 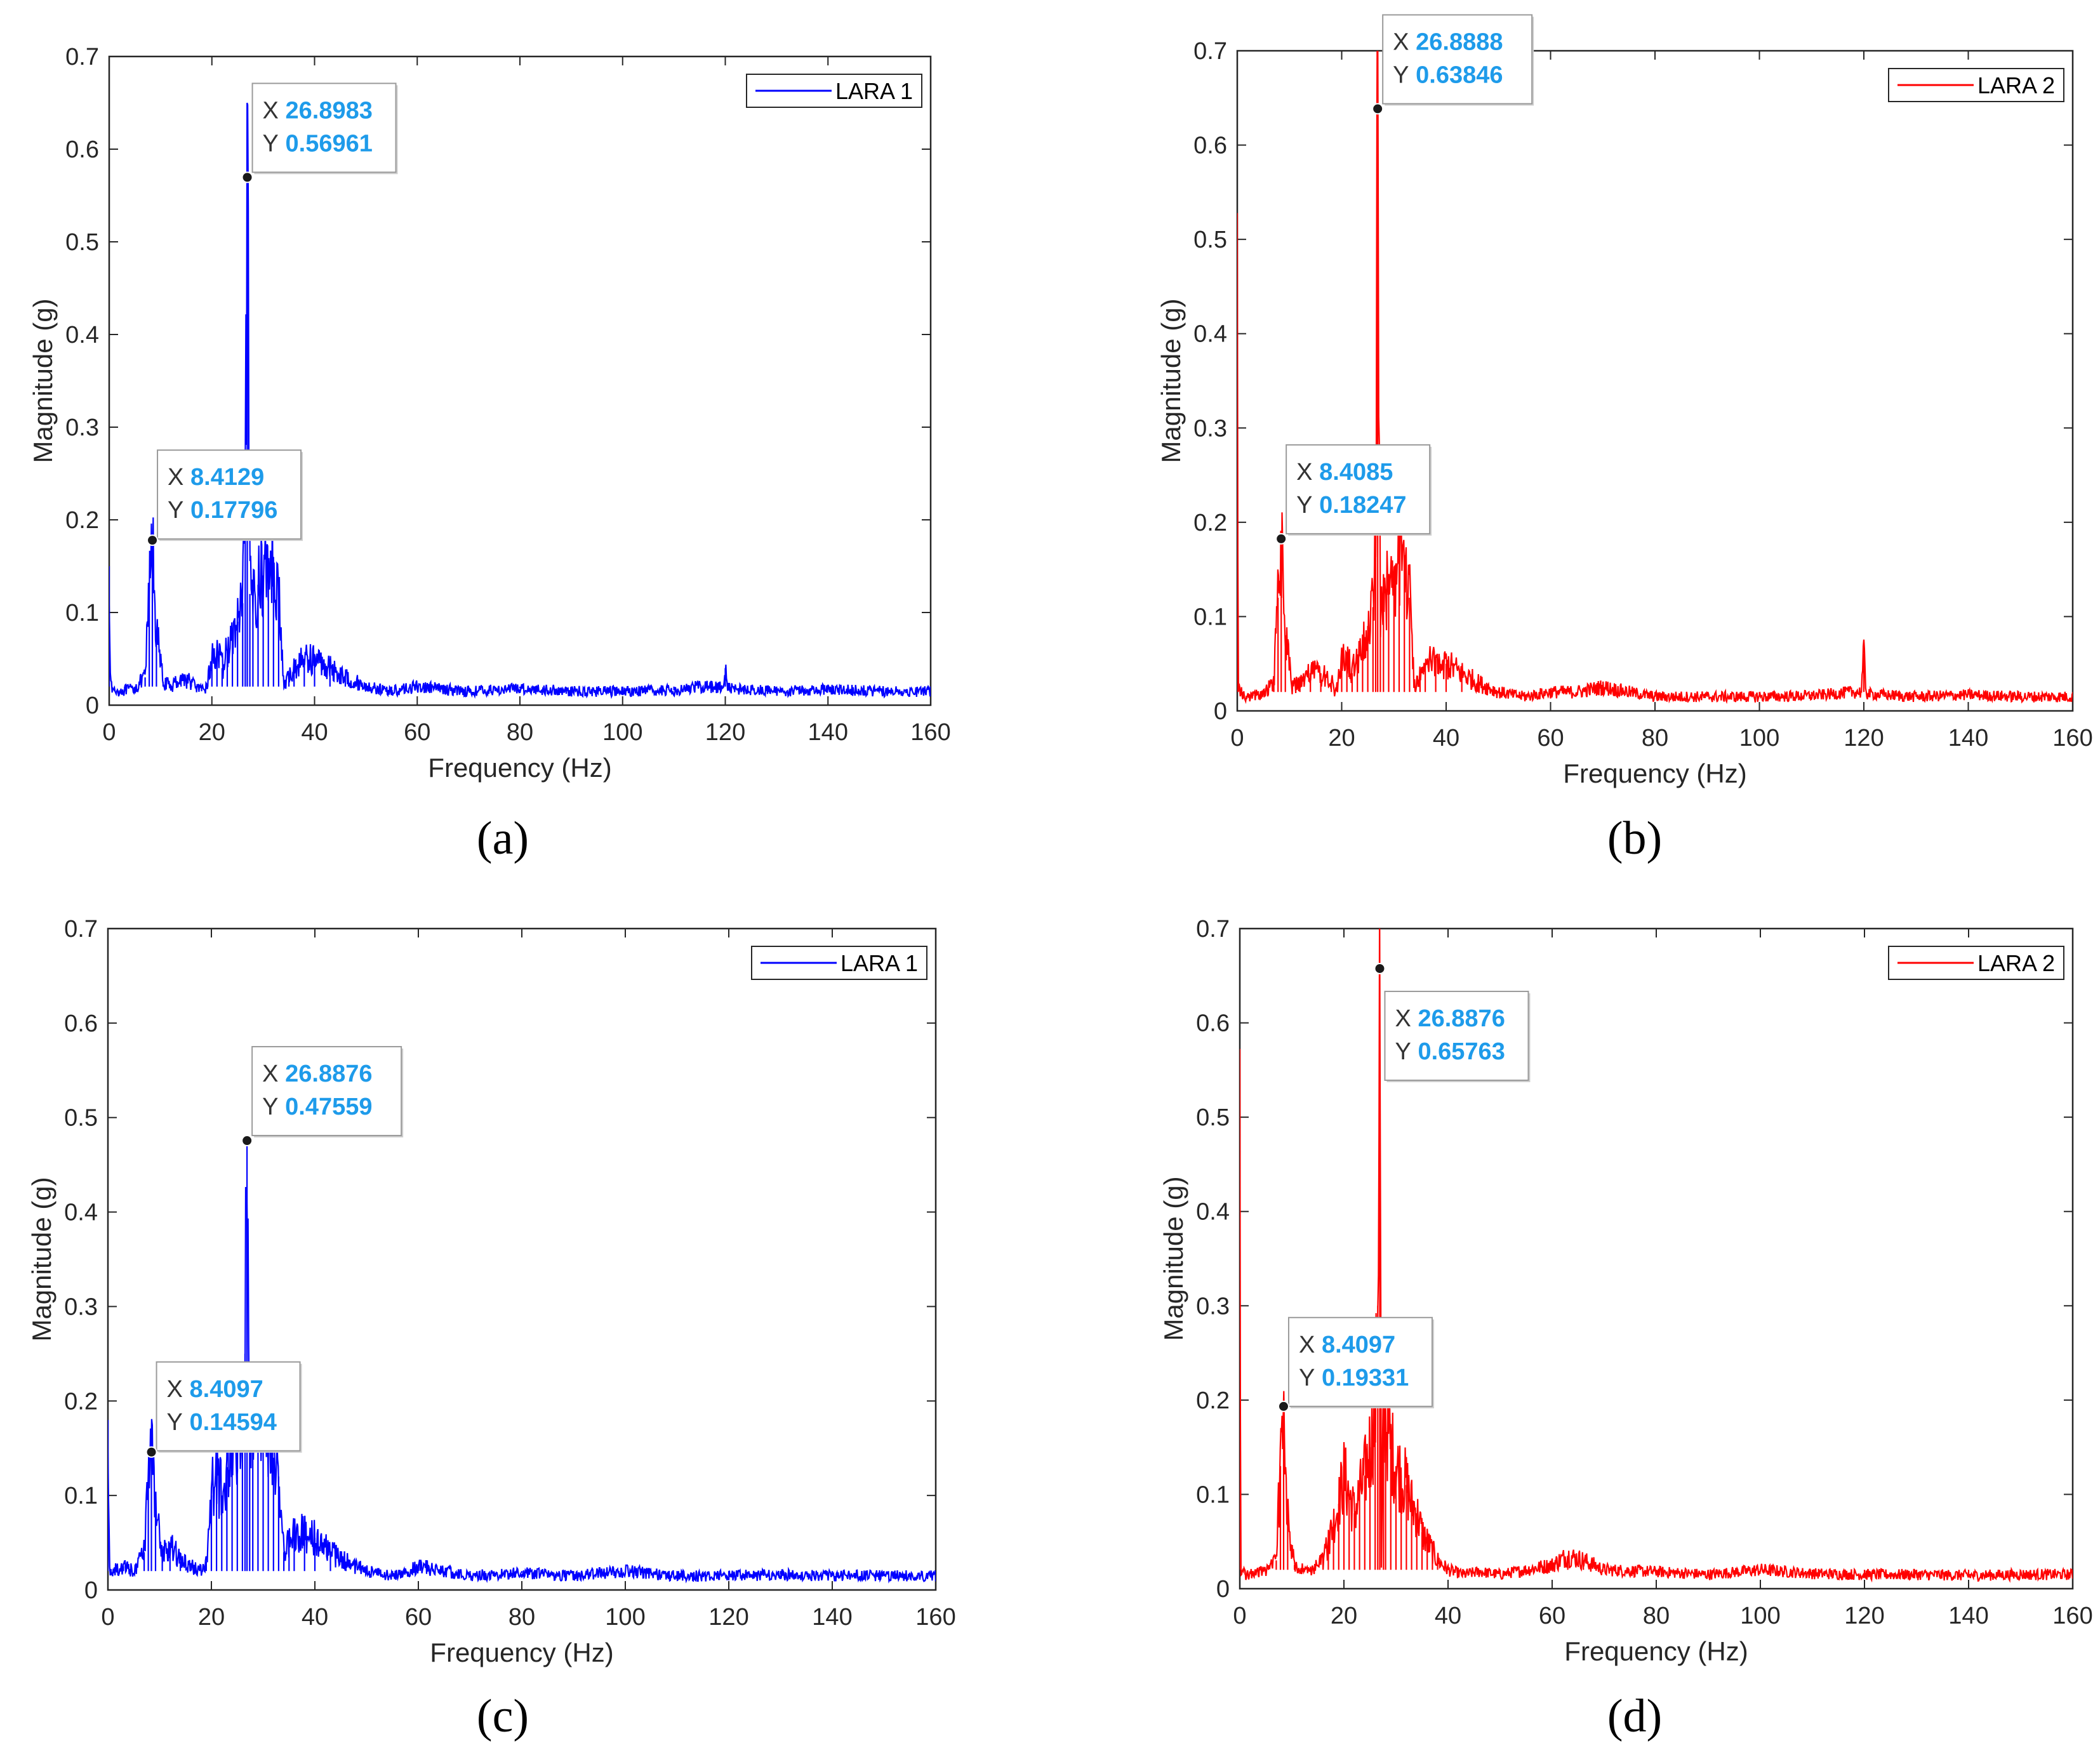 What do you see at coordinates (329, 111) in the screenshot?
I see `datatip-x-value: 26.8983` at bounding box center [329, 111].